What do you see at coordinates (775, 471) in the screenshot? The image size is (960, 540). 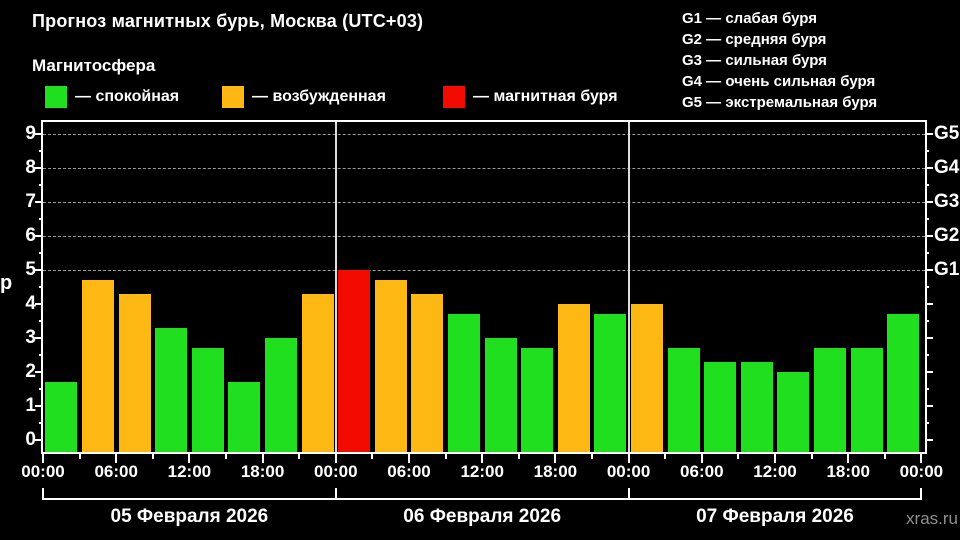 I see `x-axis-label-10: 12:00` at bounding box center [775, 471].